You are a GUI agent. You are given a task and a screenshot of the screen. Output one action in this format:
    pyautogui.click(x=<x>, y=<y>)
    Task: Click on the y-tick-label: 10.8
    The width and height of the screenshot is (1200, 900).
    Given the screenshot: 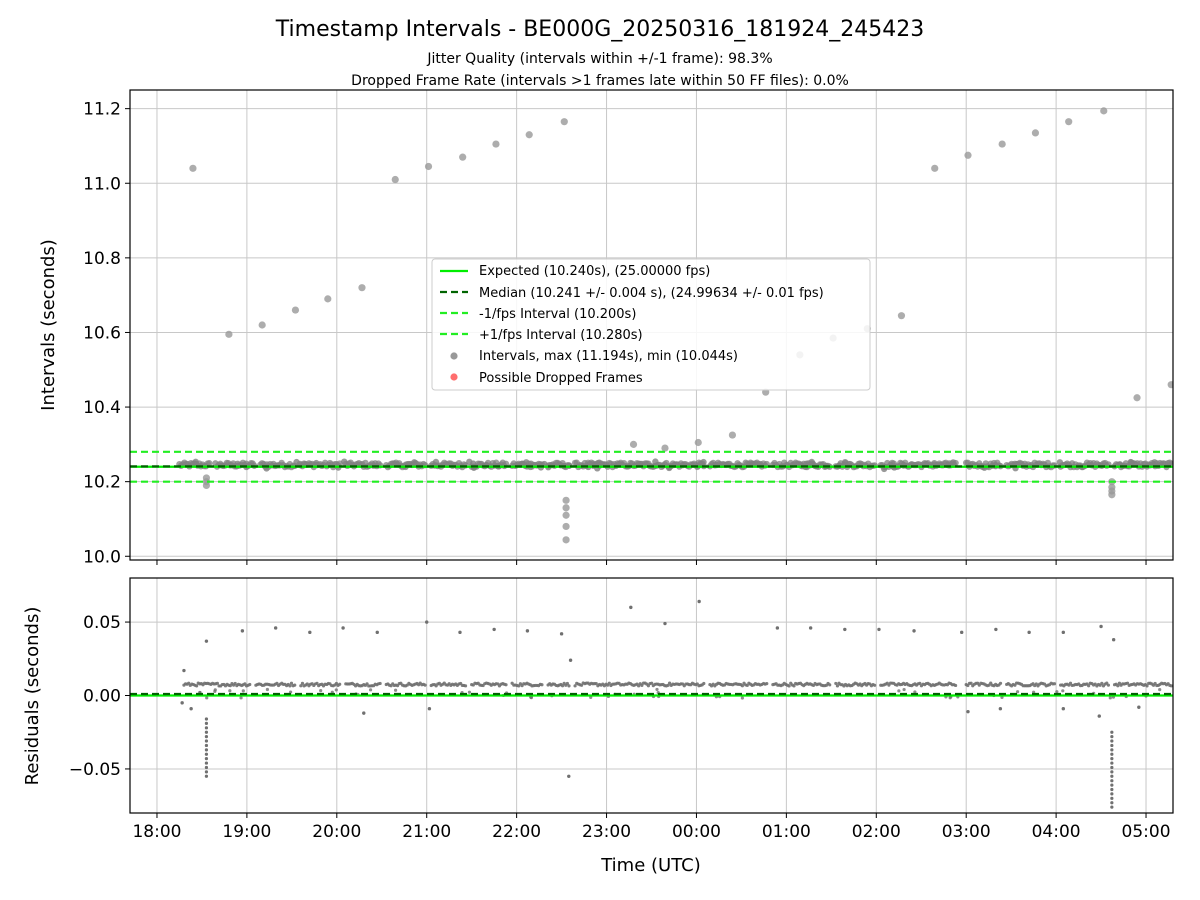 What is the action you would take?
    pyautogui.click(x=102, y=259)
    